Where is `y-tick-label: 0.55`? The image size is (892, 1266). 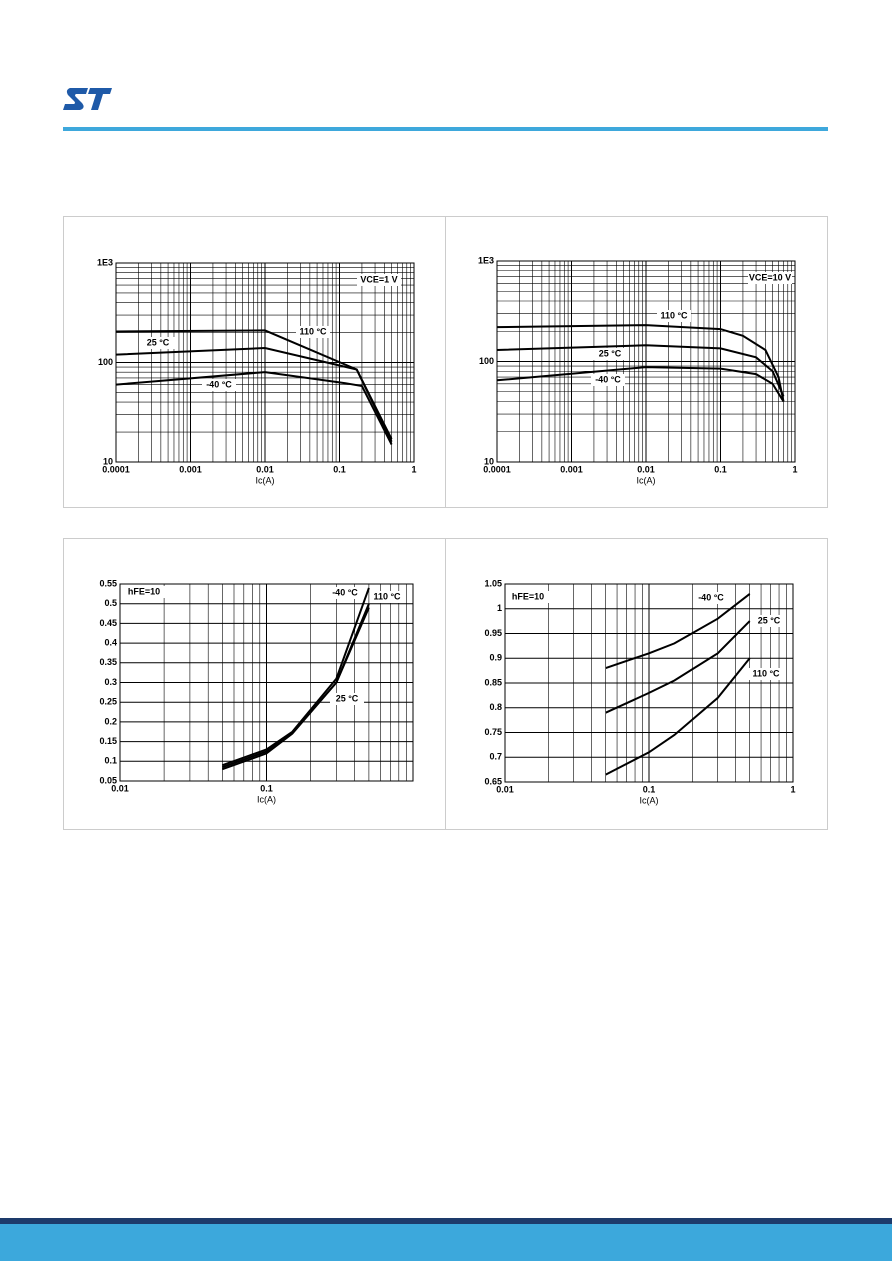
y-tick-label: 0.55 is located at coordinates (108, 583).